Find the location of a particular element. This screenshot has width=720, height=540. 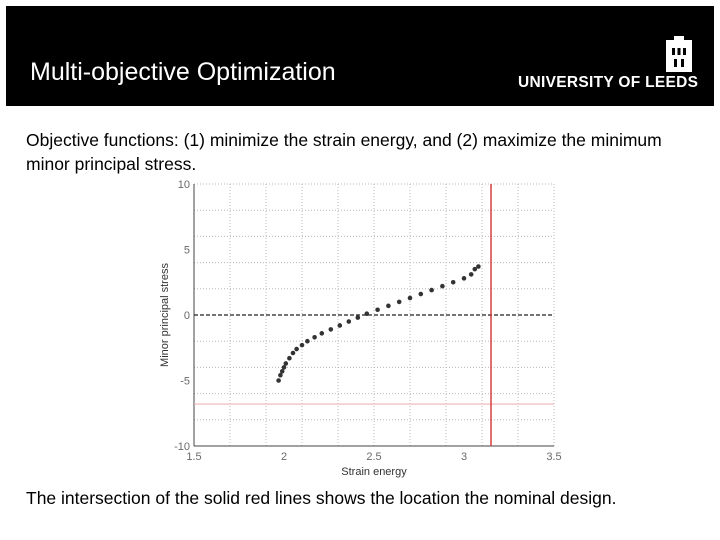

x-tick-label: 2.5 is located at coordinates (373, 457).